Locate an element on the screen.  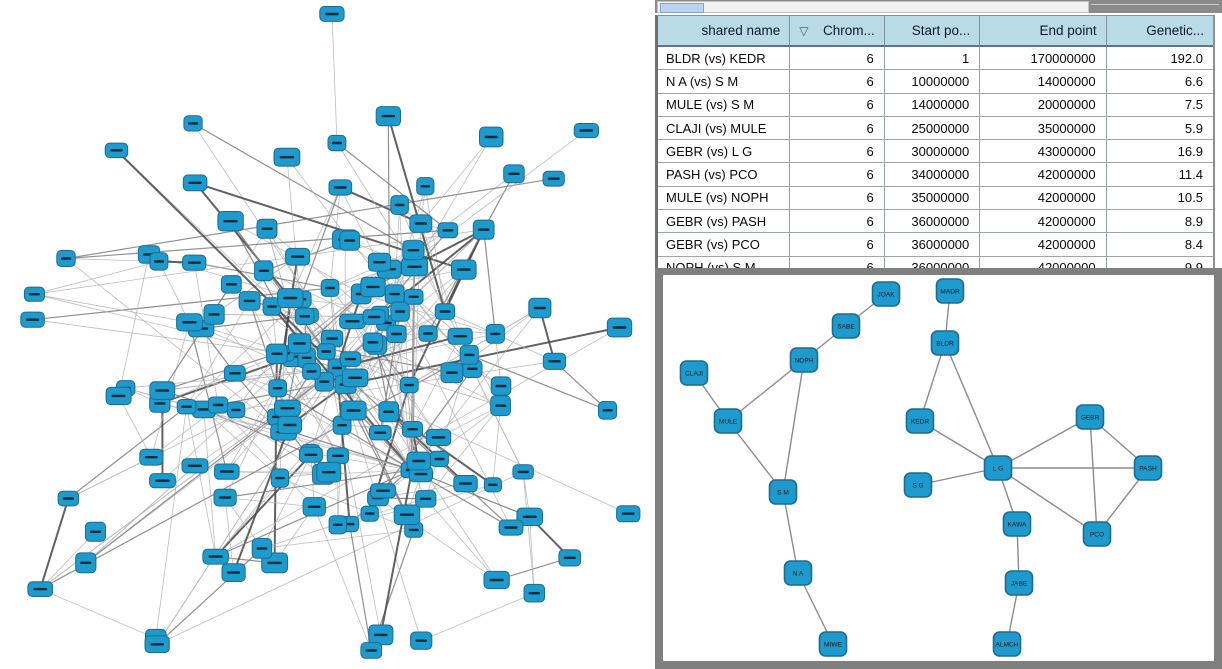
table-row: MULE (vs) S M 6 14000000 20000000 7.5 is located at coordinates (935, 105).